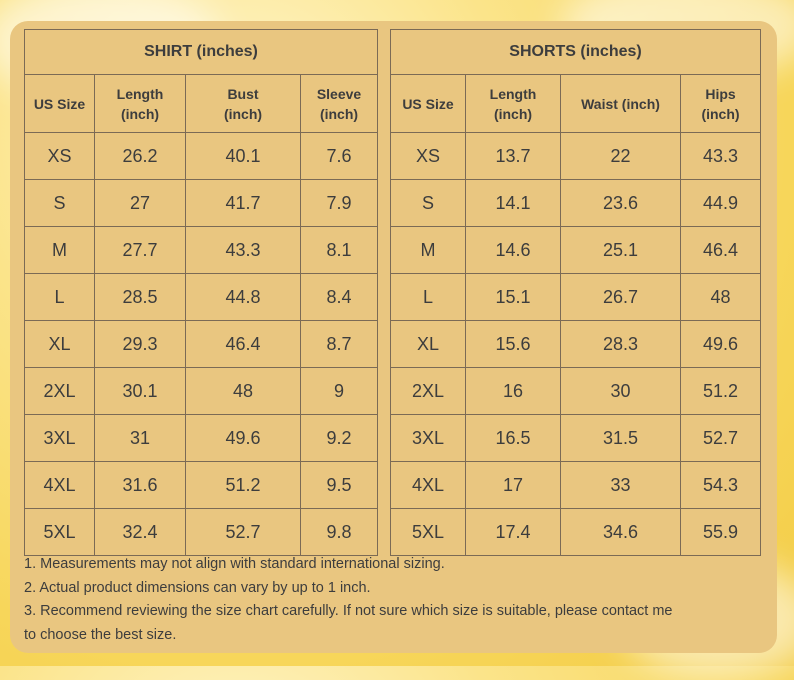 Image resolution: width=794 pixels, height=680 pixels. What do you see at coordinates (720, 485) in the screenshot?
I see `hips-cell: 54.3` at bounding box center [720, 485].